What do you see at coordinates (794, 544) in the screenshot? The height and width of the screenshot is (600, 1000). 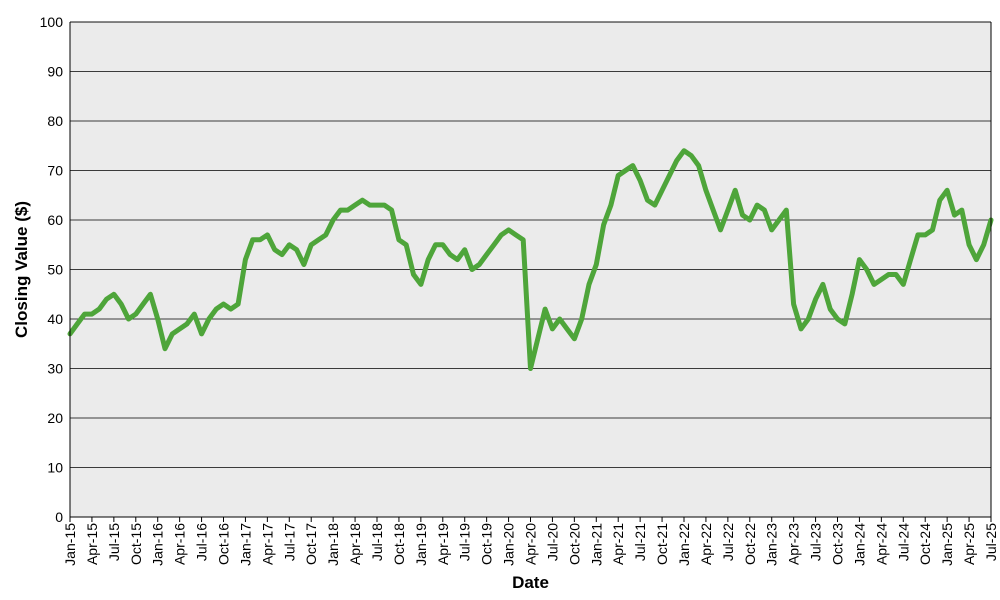 I see `x-tick-label: Apr-23` at bounding box center [794, 544].